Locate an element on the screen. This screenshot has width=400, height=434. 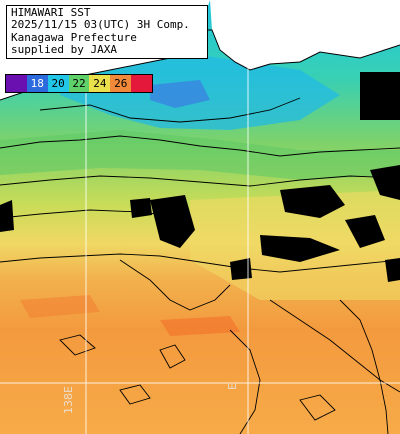
legend-cell: 22 is located at coordinates (79, 83).